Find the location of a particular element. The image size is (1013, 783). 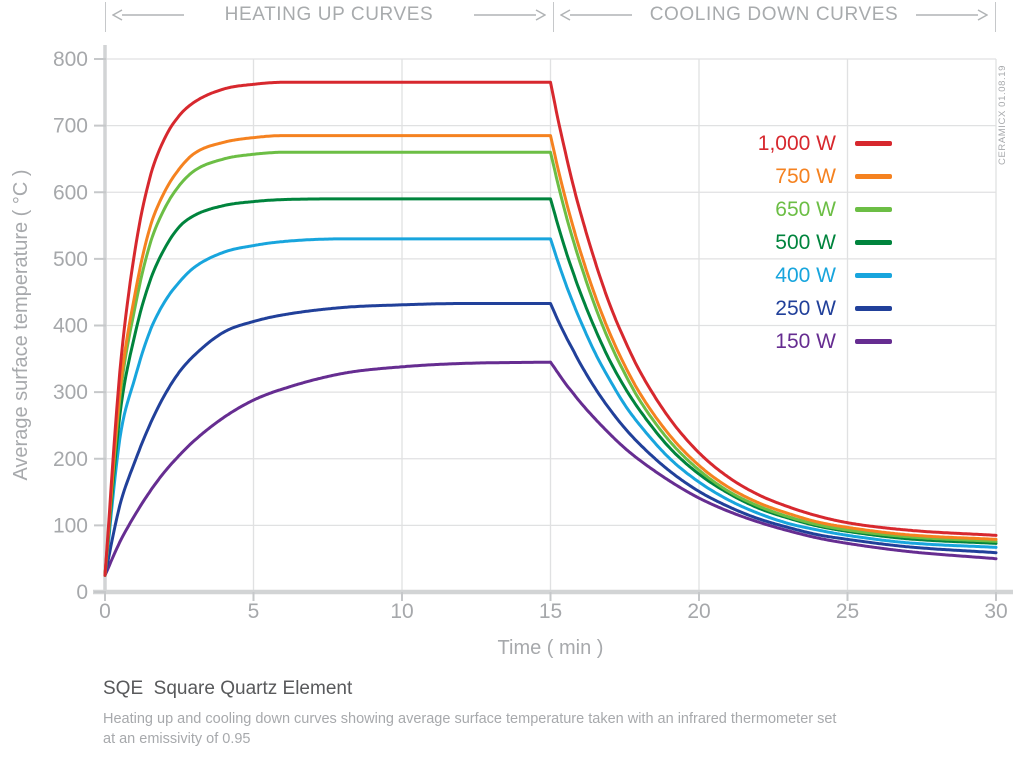

legend-label: 400 W is located at coordinates (805, 275).